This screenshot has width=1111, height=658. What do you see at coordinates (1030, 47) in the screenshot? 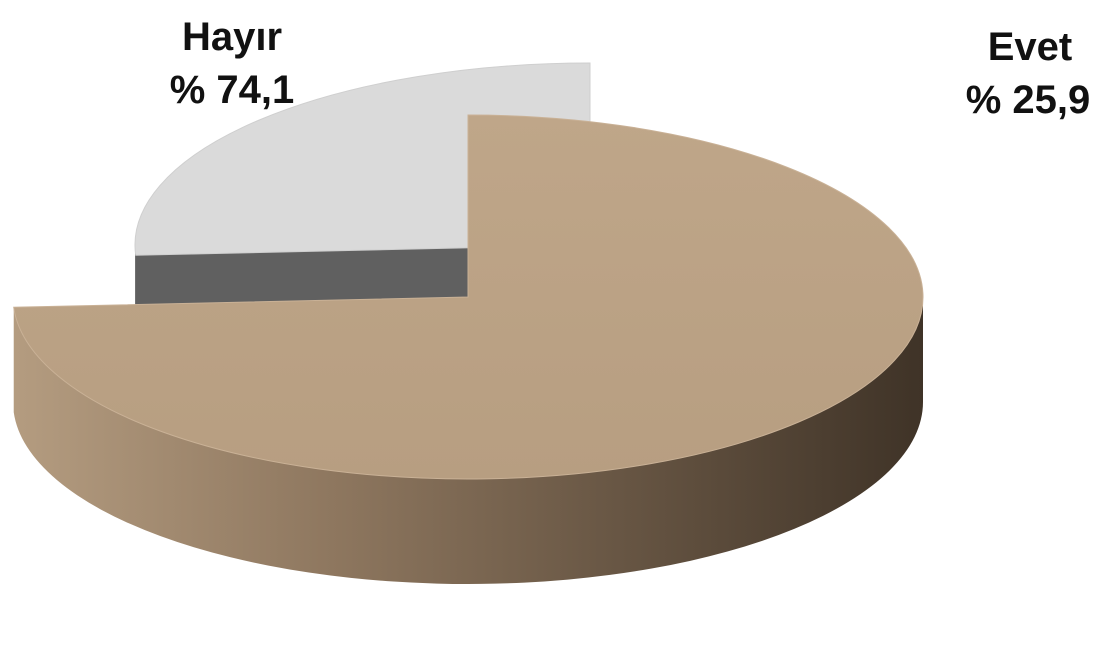
I see `slice-label-evet: Evet` at bounding box center [1030, 47].